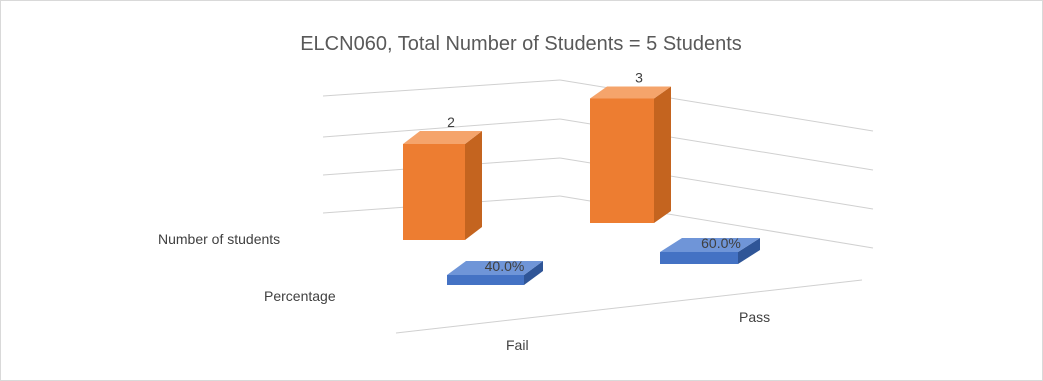  Describe the element at coordinates (639, 78) in the screenshot. I see `data-label: 3` at that location.